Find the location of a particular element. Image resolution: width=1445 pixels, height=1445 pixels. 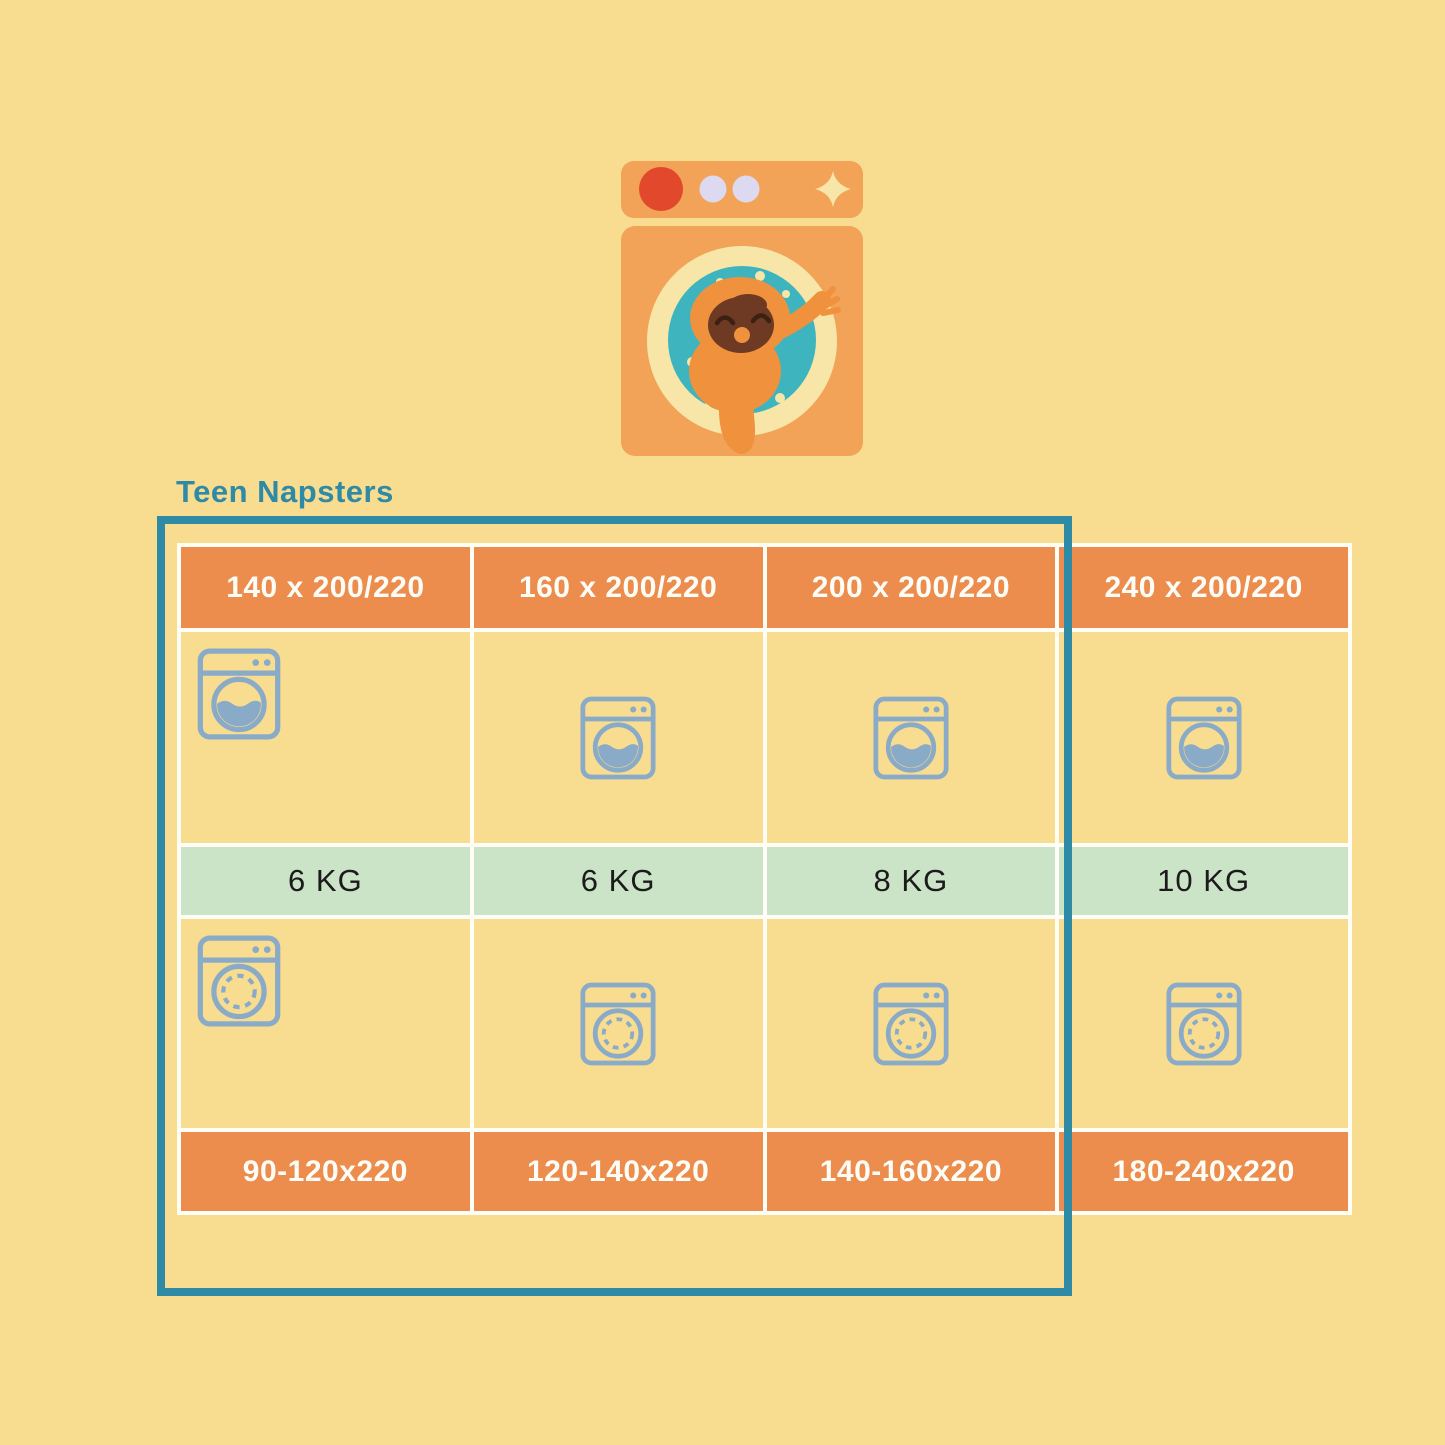

red-dial-icon is located at coordinates (661, 189).